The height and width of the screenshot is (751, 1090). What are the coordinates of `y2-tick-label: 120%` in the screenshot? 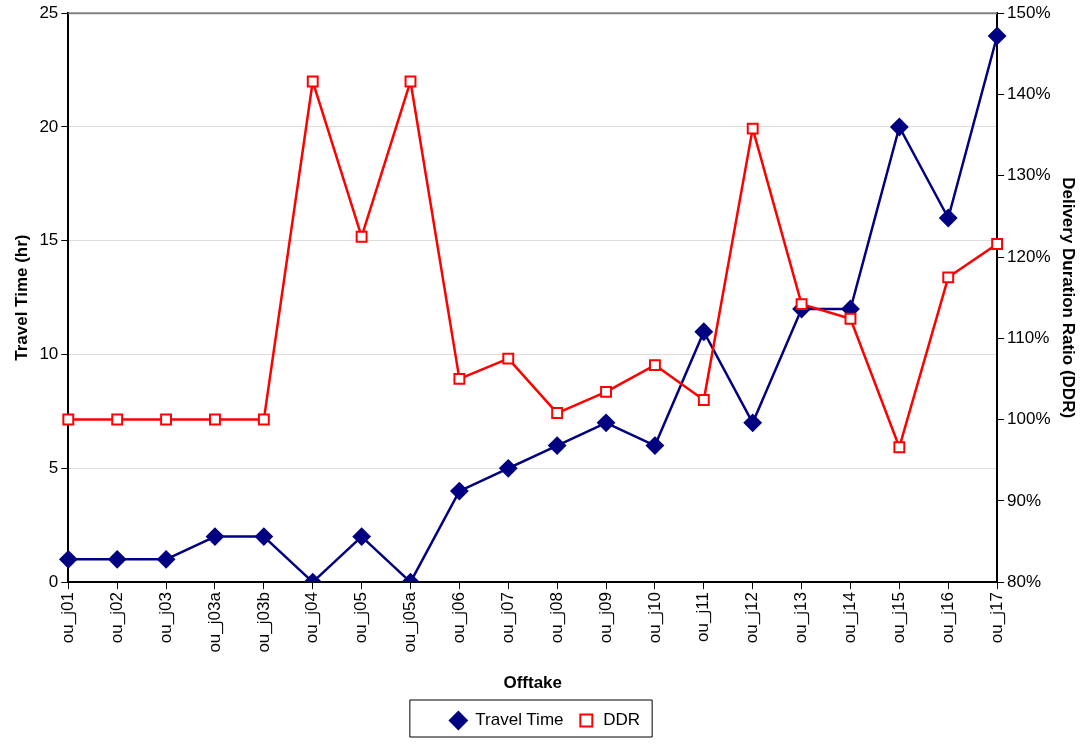 It's located at (1029, 256).